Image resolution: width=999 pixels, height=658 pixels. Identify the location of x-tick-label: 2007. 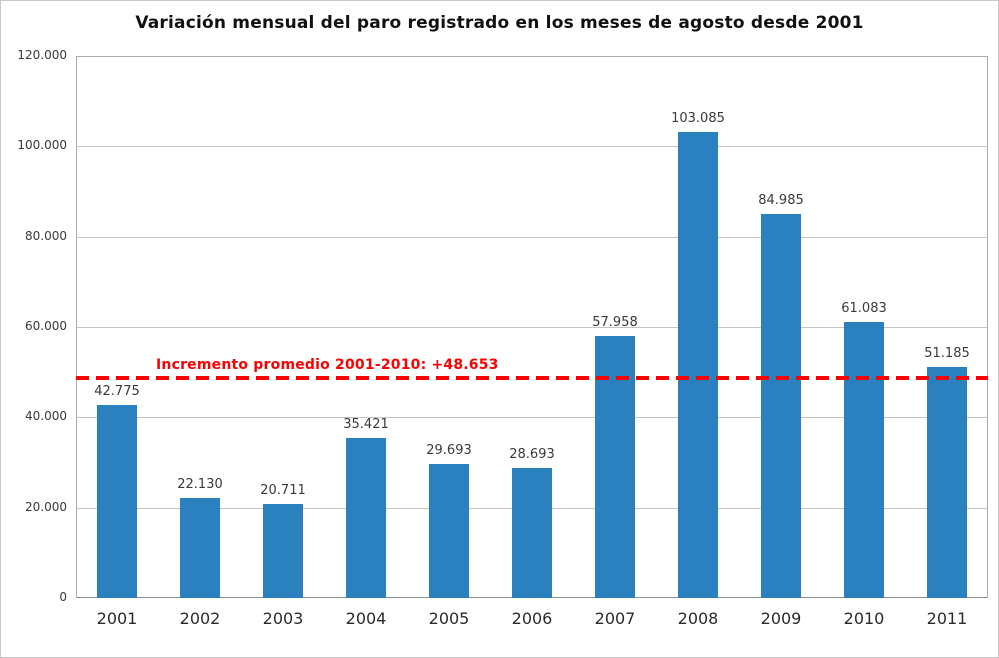
(615, 618).